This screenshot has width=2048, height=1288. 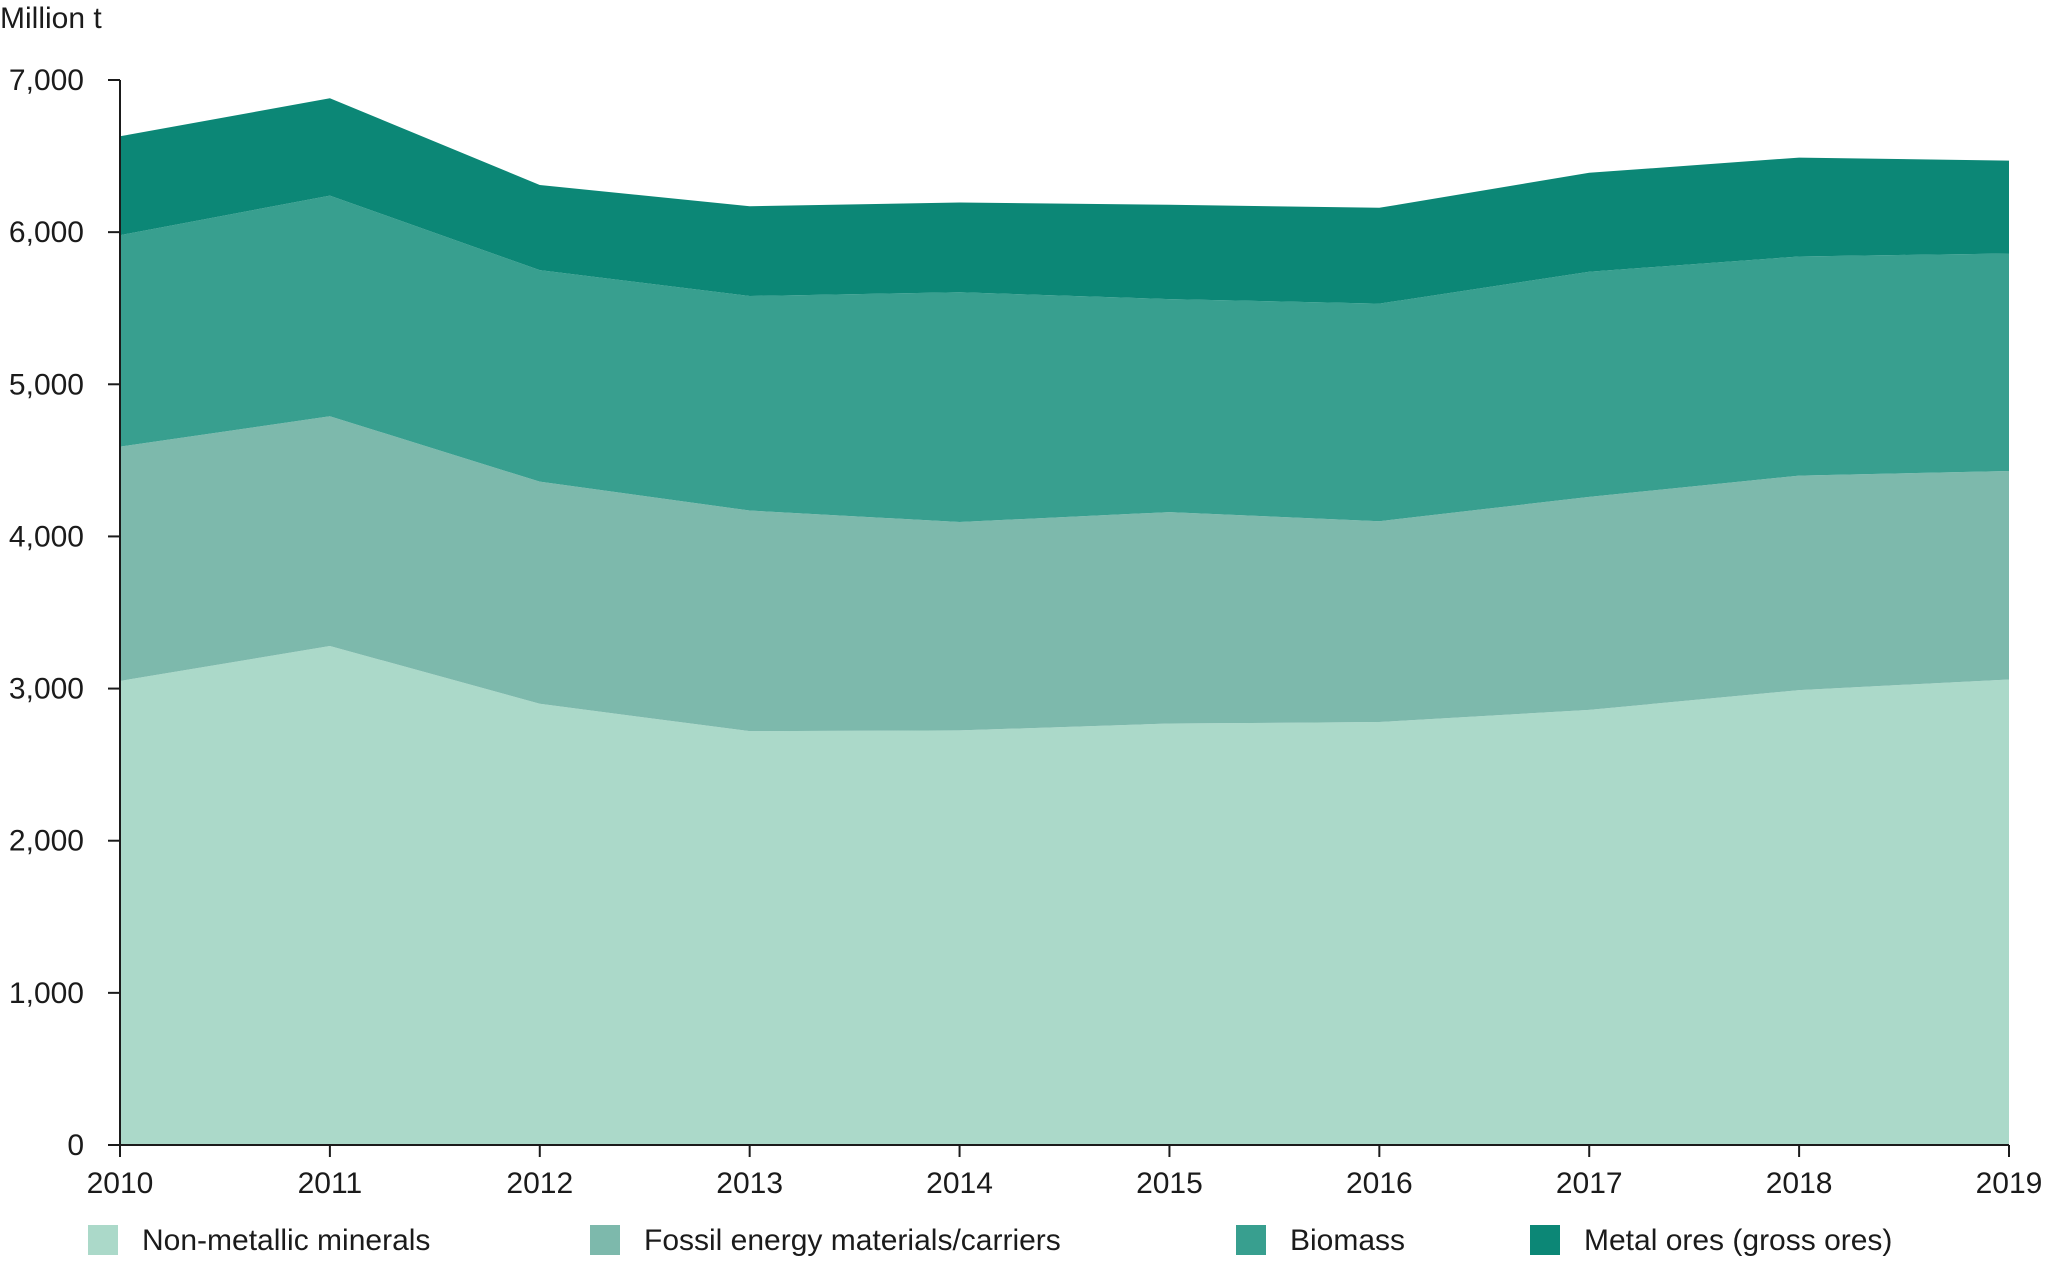 What do you see at coordinates (1589, 1183) in the screenshot?
I see `x-tick-label: 2017` at bounding box center [1589, 1183].